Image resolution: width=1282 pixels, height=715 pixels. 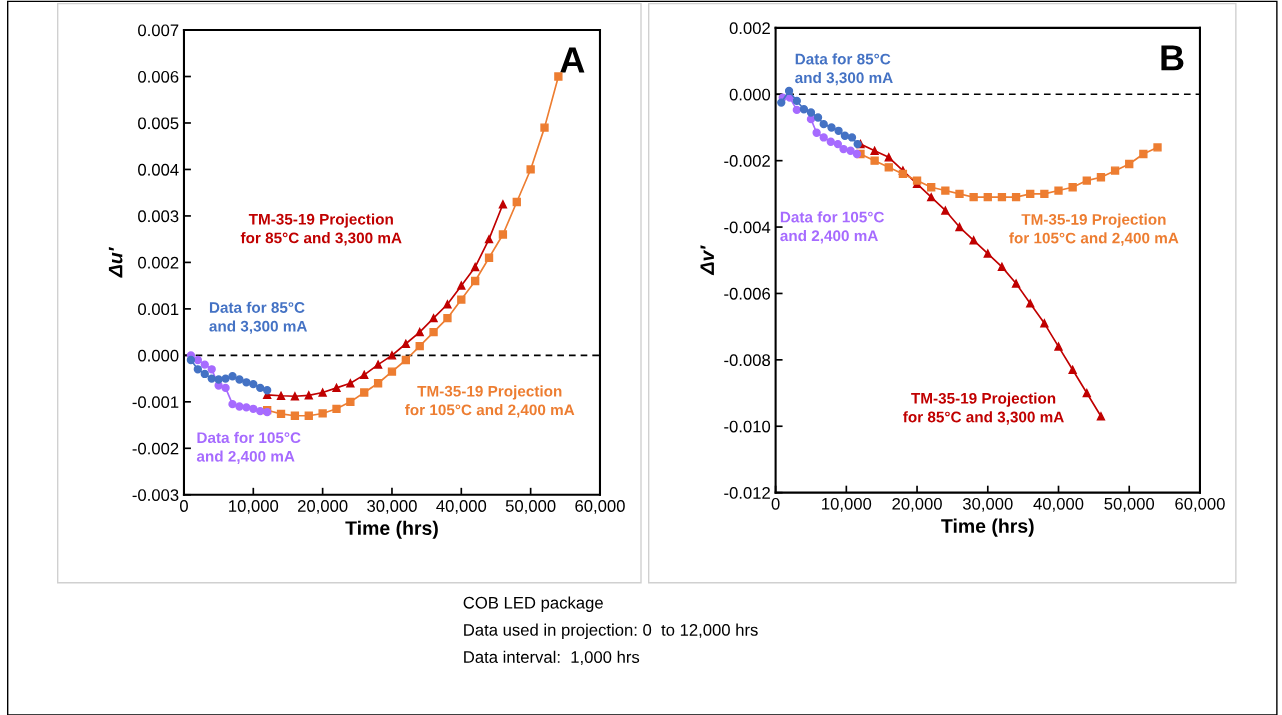 I want to click on chart-title: A, so click(x=572, y=60).